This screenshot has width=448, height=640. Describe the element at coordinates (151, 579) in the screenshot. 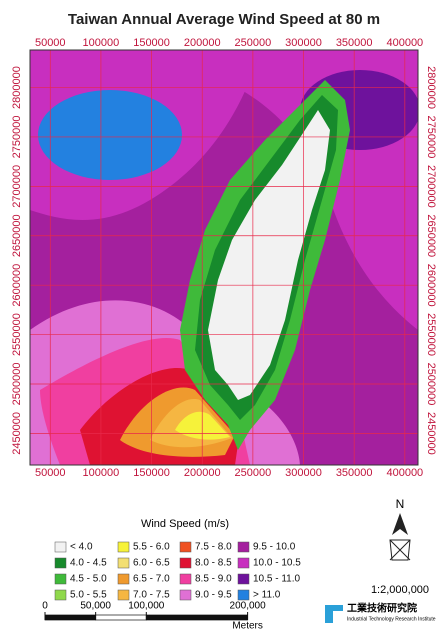

I see `legend-label: 6.5 - 7.0` at that location.